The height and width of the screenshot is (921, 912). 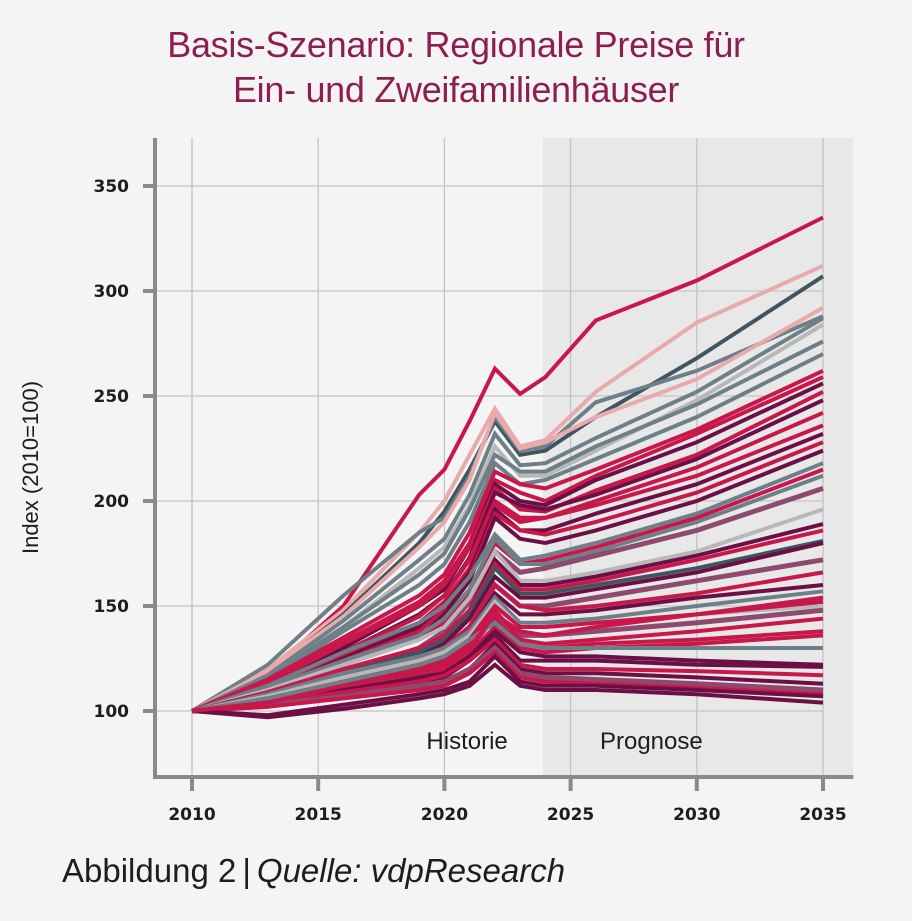 I want to click on x-tick-label-2030: 2030, so click(x=696, y=815).